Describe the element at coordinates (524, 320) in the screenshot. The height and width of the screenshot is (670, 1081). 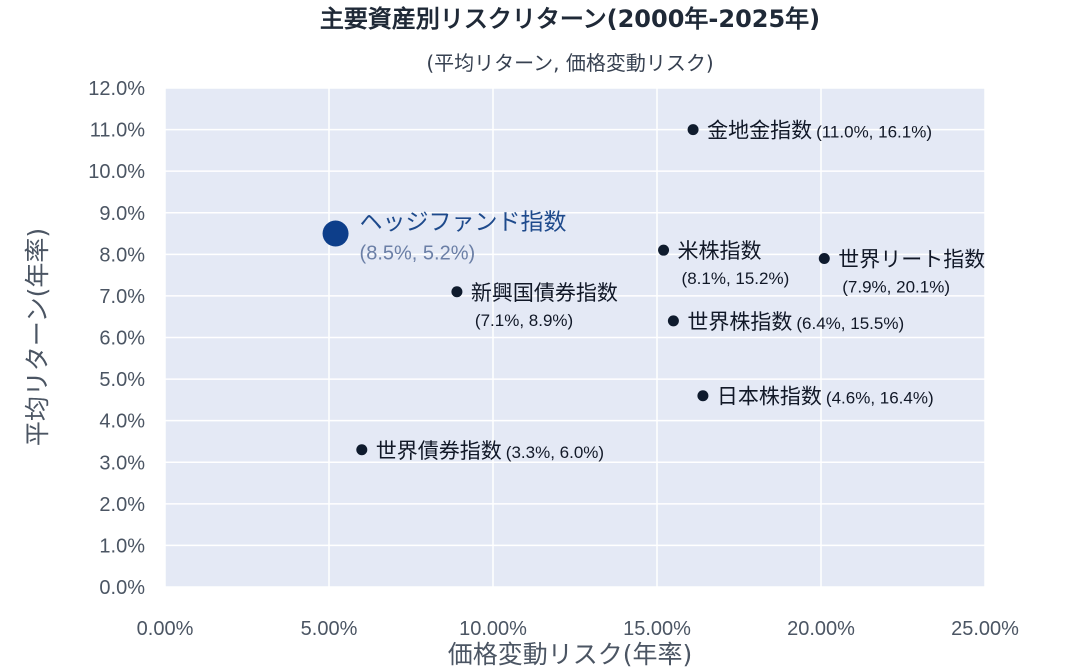
I see `point-value-label: (7.1%, 8.9%)` at that location.